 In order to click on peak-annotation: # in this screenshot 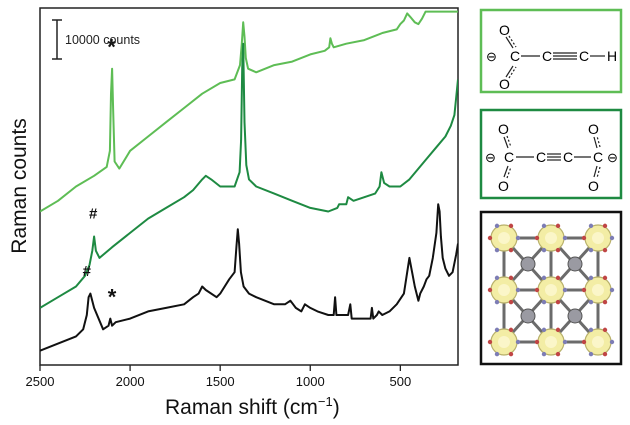, I will do `click(93, 214)`.